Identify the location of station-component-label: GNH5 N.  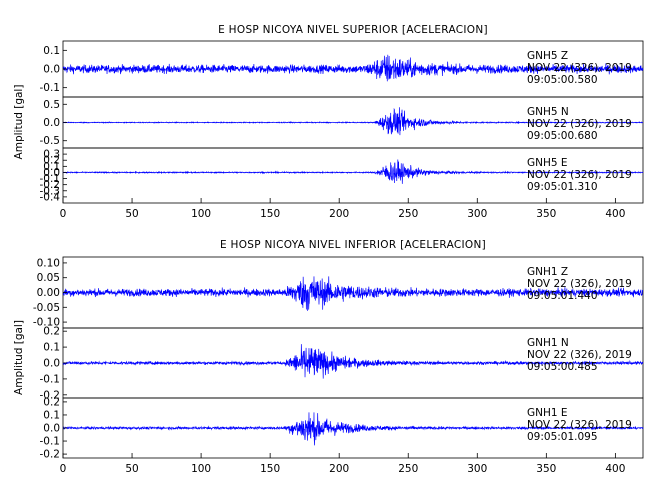
(548, 112).